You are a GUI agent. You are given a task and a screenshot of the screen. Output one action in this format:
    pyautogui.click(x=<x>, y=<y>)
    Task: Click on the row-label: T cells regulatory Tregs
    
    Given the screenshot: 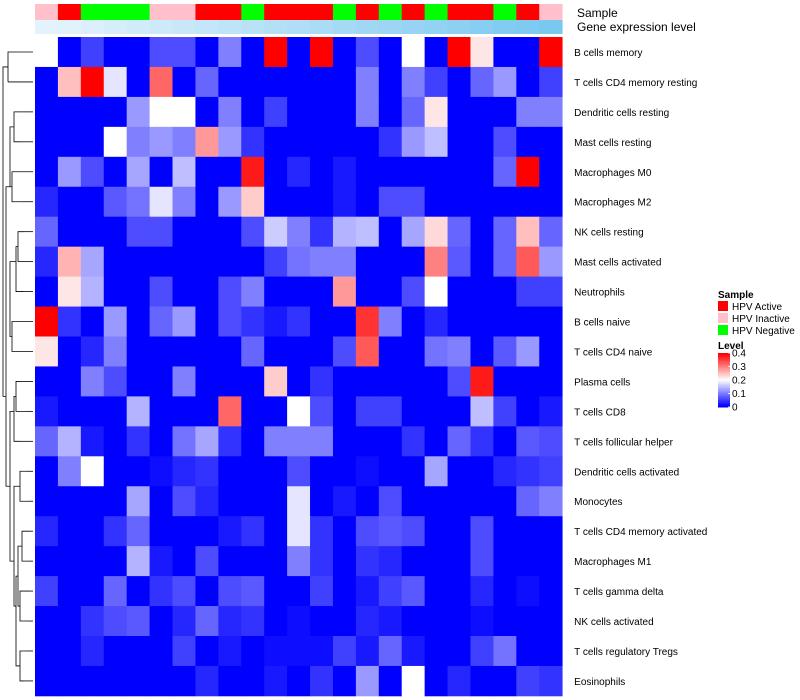 What is the action you would take?
    pyautogui.click(x=626, y=652)
    